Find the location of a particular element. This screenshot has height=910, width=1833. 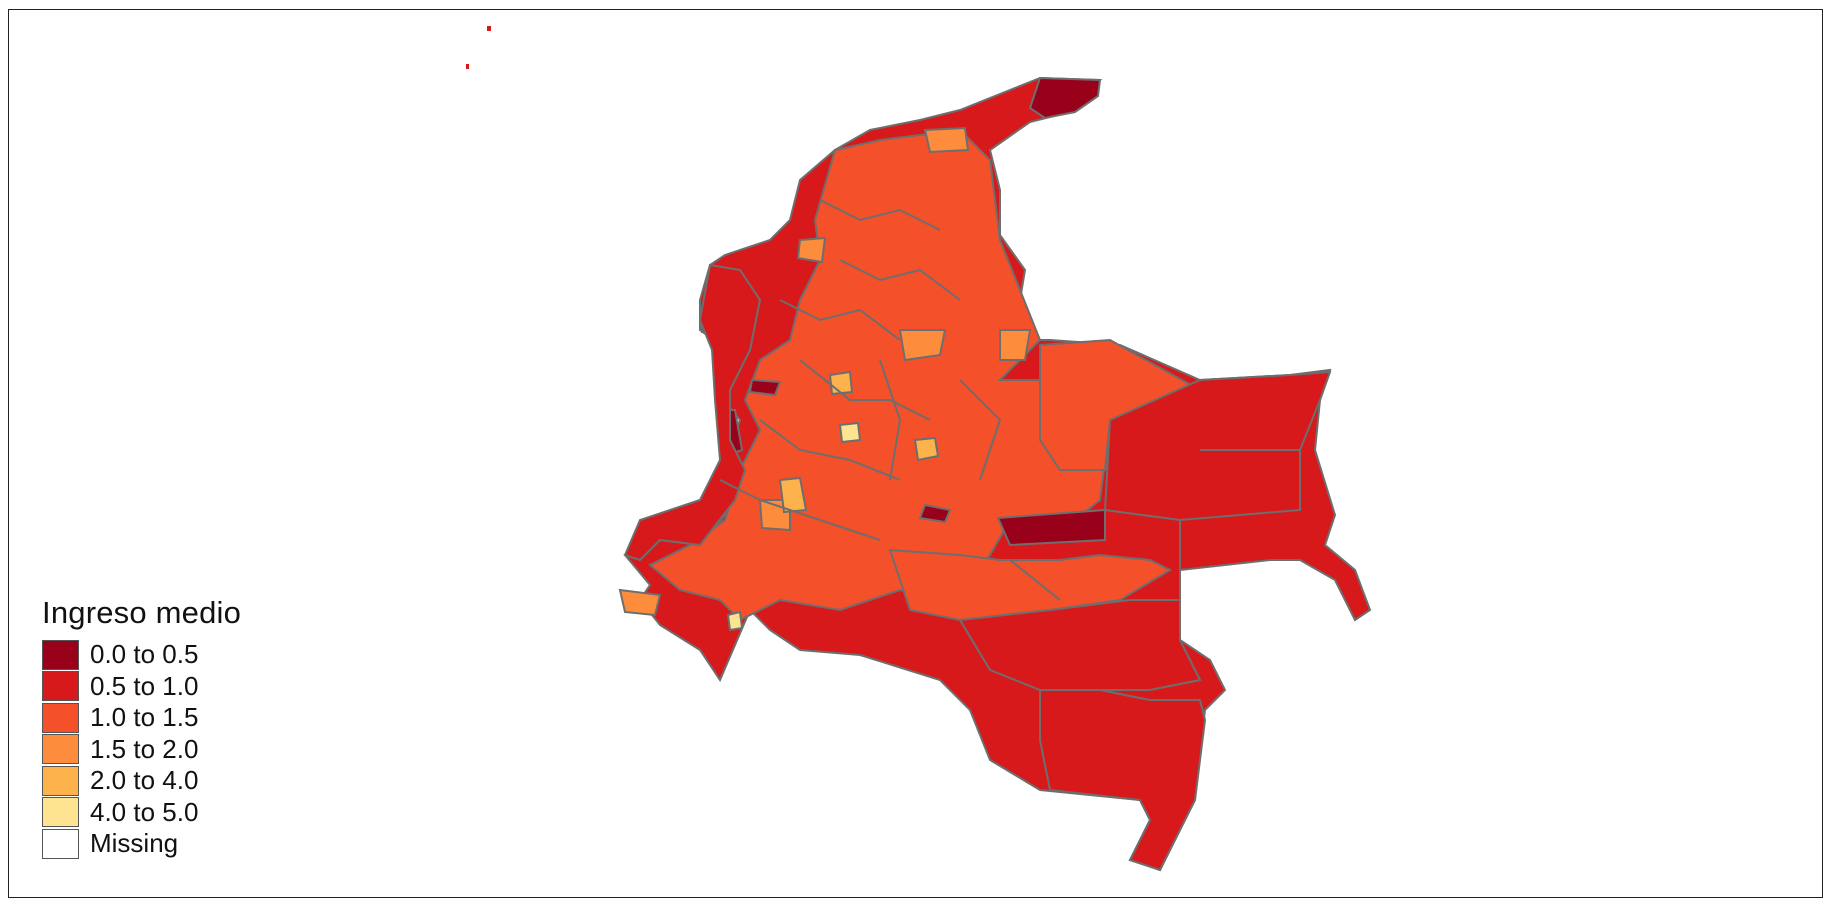

legend-item: 2.0 to 4.0 is located at coordinates (141, 781).